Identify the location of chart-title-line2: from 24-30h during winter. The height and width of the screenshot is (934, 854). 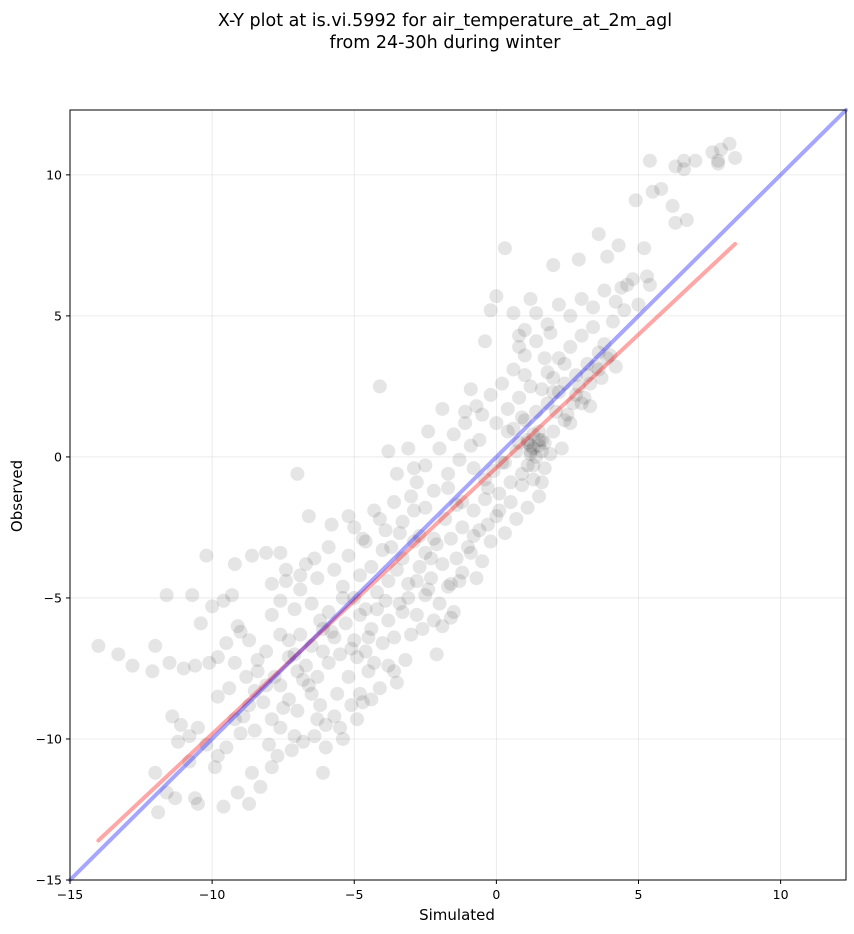
(446, 43).